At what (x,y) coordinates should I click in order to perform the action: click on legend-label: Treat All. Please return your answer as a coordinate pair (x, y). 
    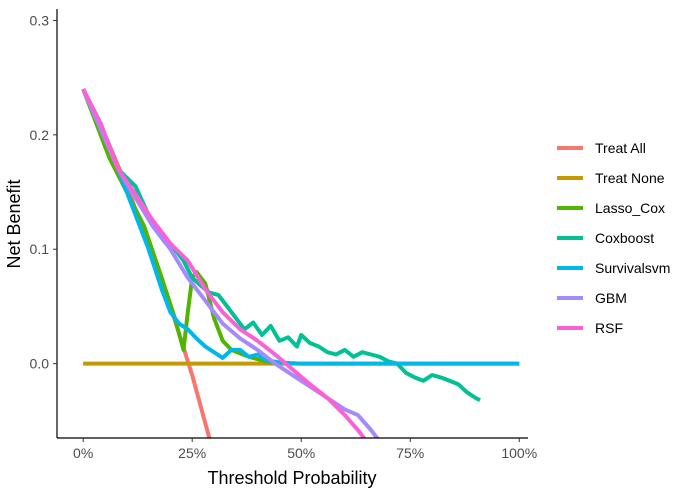
    Looking at the image, I should click on (620, 148).